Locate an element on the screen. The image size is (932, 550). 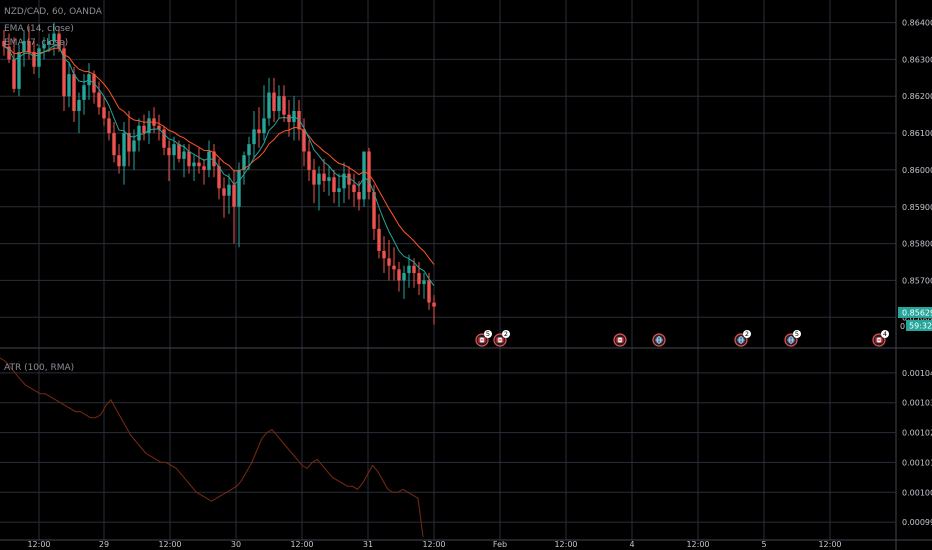
atr-legend: ATR (100, RMA) is located at coordinates (39, 368).